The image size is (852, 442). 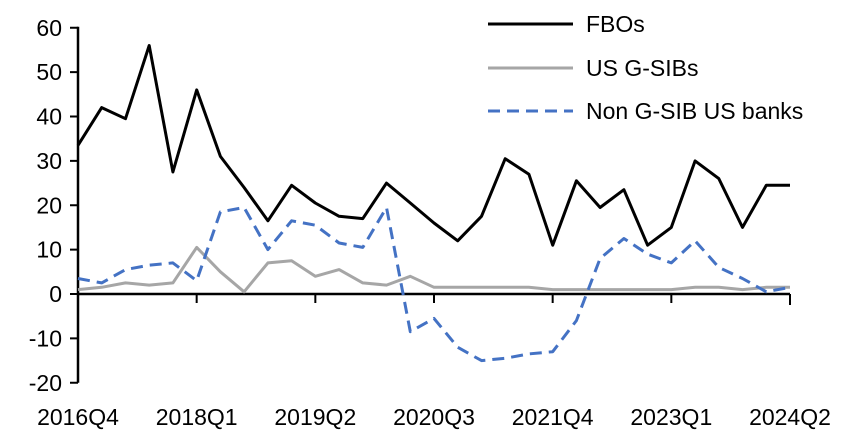 I want to click on y-tick-label: 60, so click(x=49, y=28).